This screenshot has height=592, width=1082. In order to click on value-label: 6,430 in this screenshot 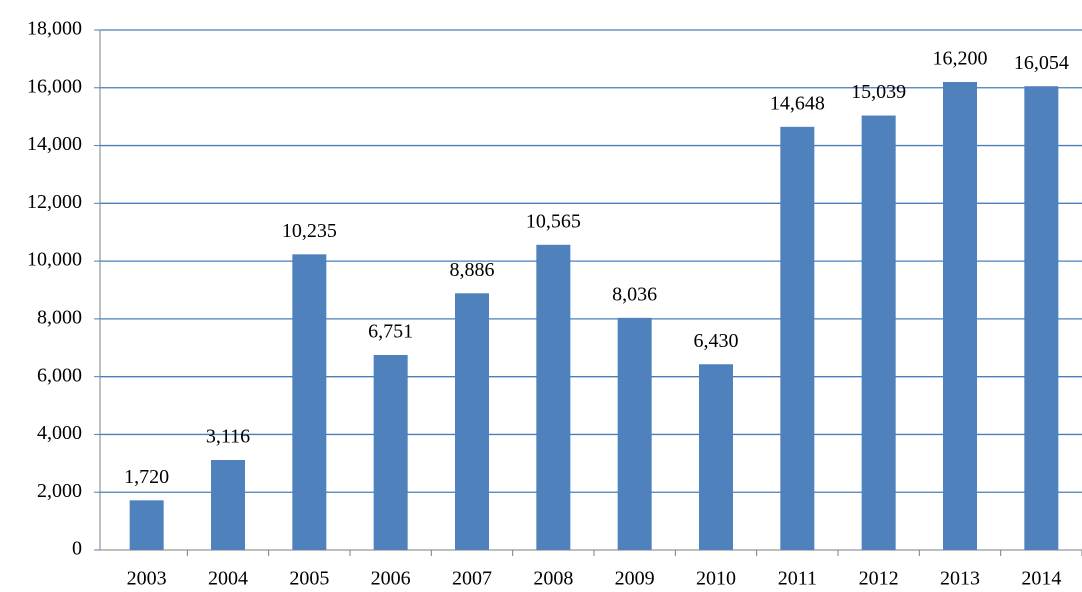, I will do `click(716, 341)`.